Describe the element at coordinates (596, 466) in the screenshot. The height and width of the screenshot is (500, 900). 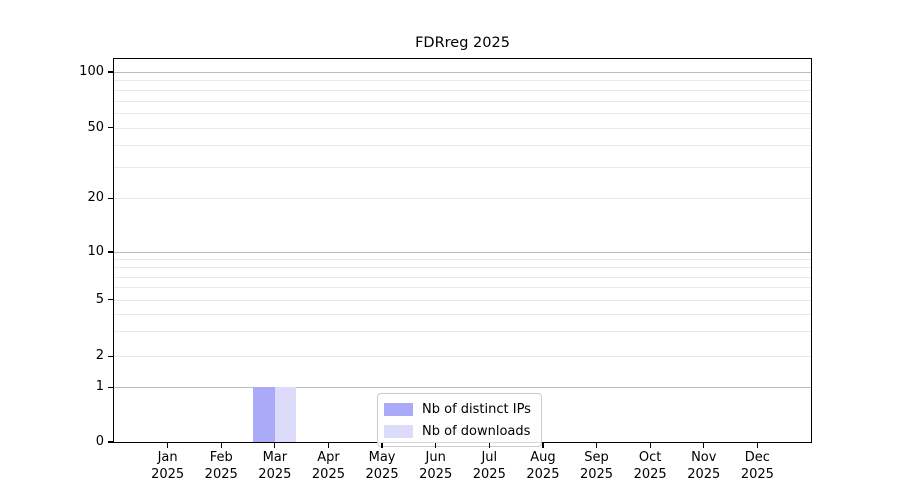
I see `x-tick-label-sep: Sep 2025` at that location.